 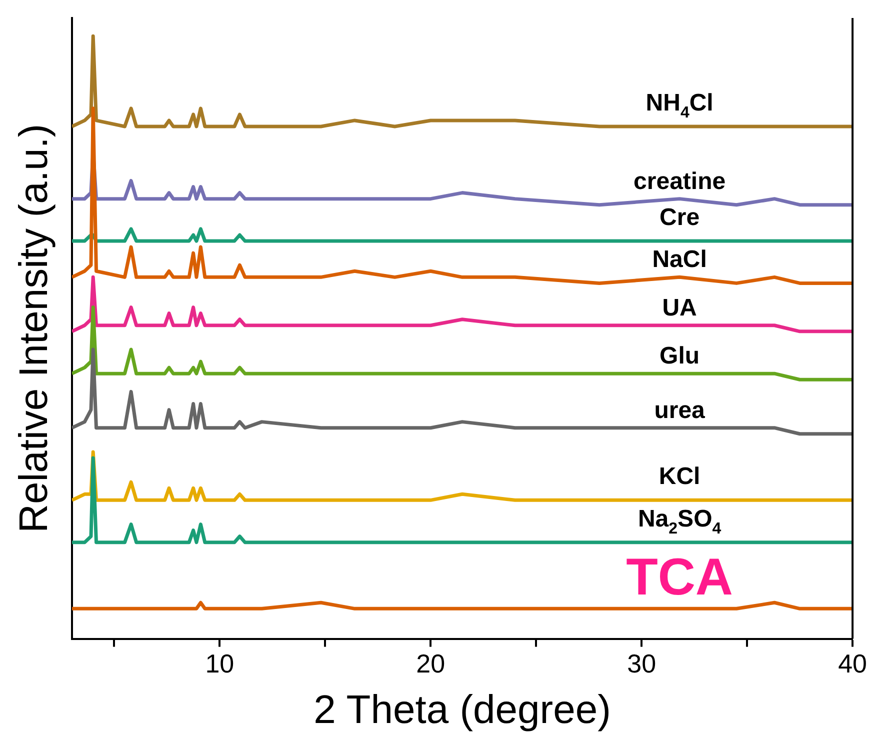 What do you see at coordinates (679, 577) in the screenshot?
I see `annotation: TCA` at bounding box center [679, 577].